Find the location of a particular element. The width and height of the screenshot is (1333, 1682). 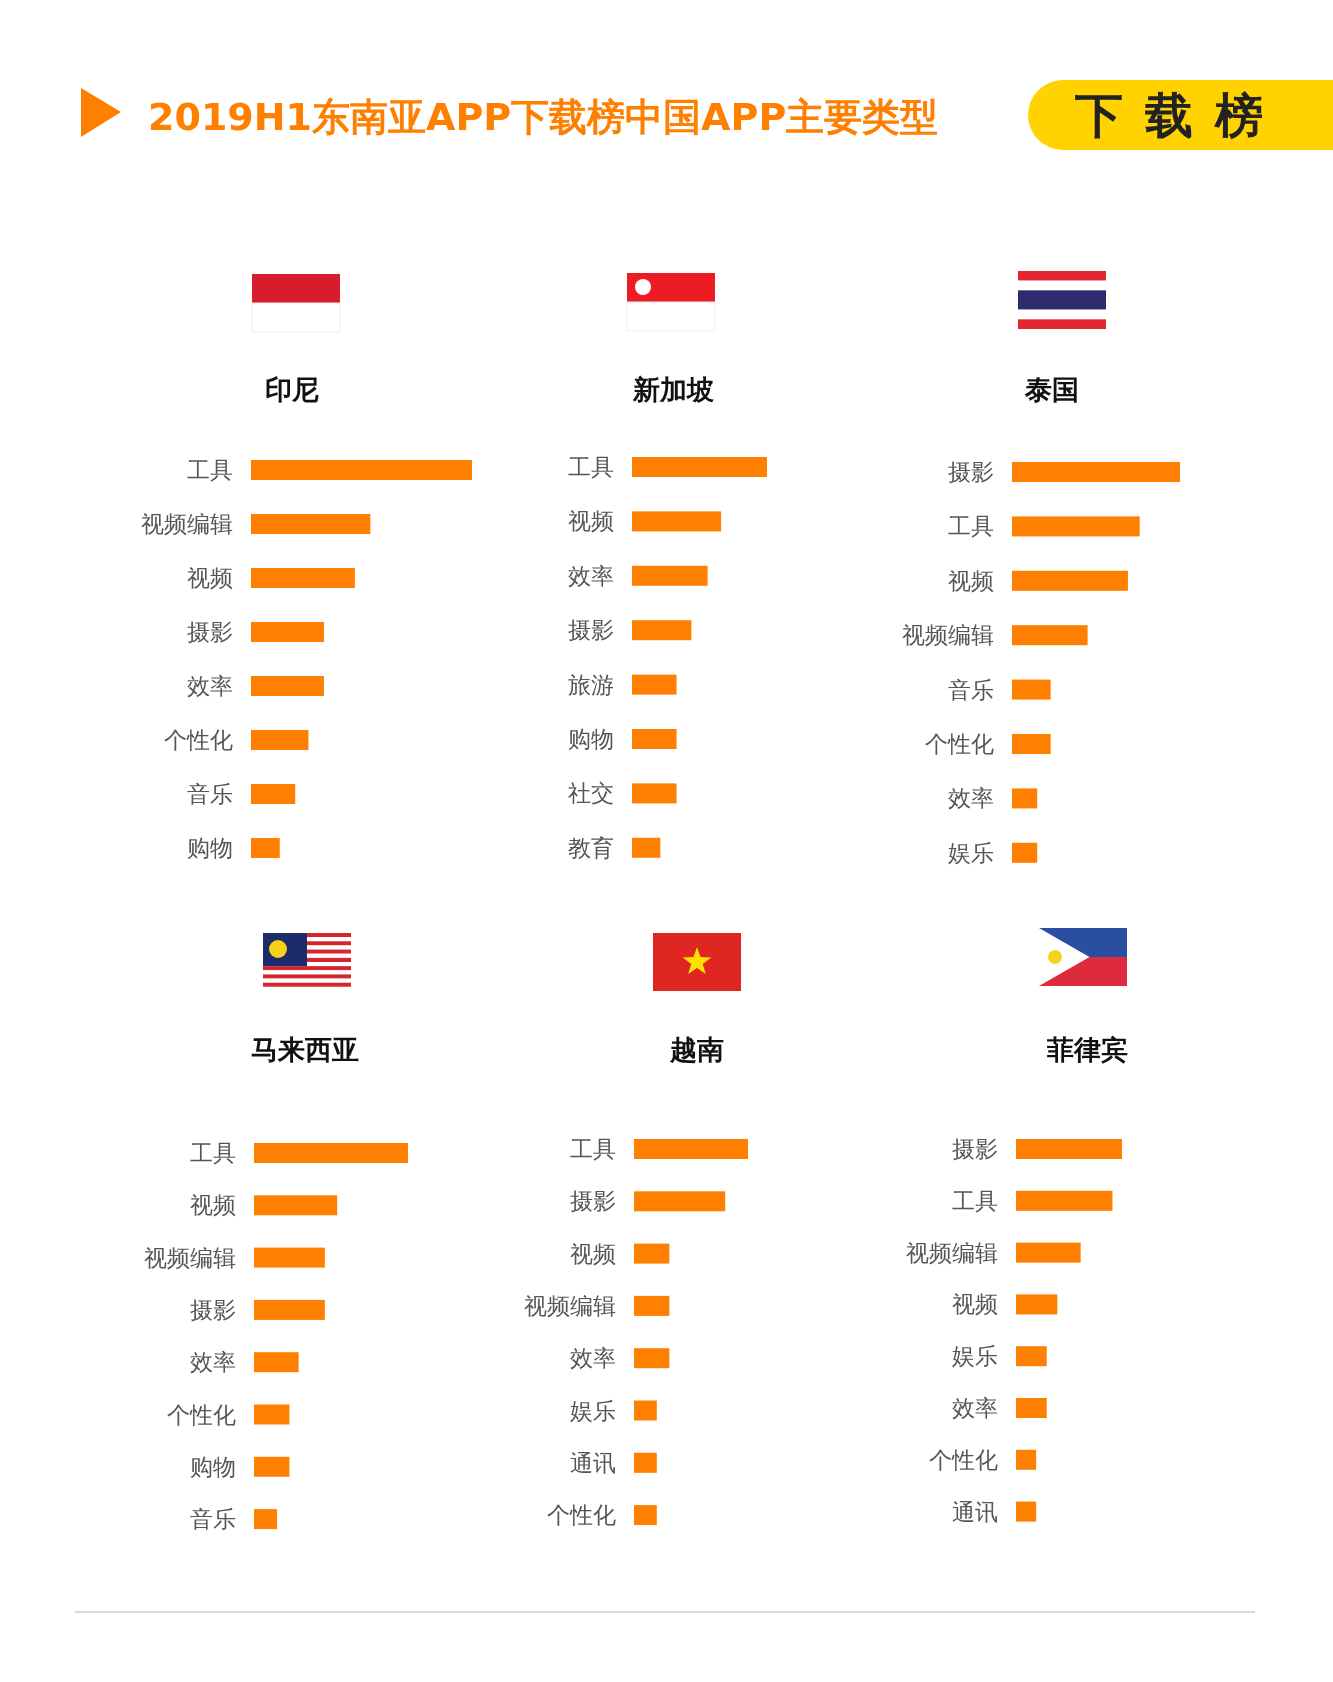

text: 2019H1东南亚APP下载榜中国APP主要类型 is located at coordinates (543, 117).